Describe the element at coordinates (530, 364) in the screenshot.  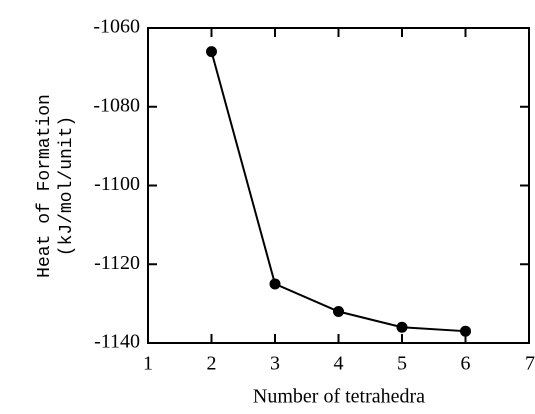
I see `x-tick-label: 7` at that location.